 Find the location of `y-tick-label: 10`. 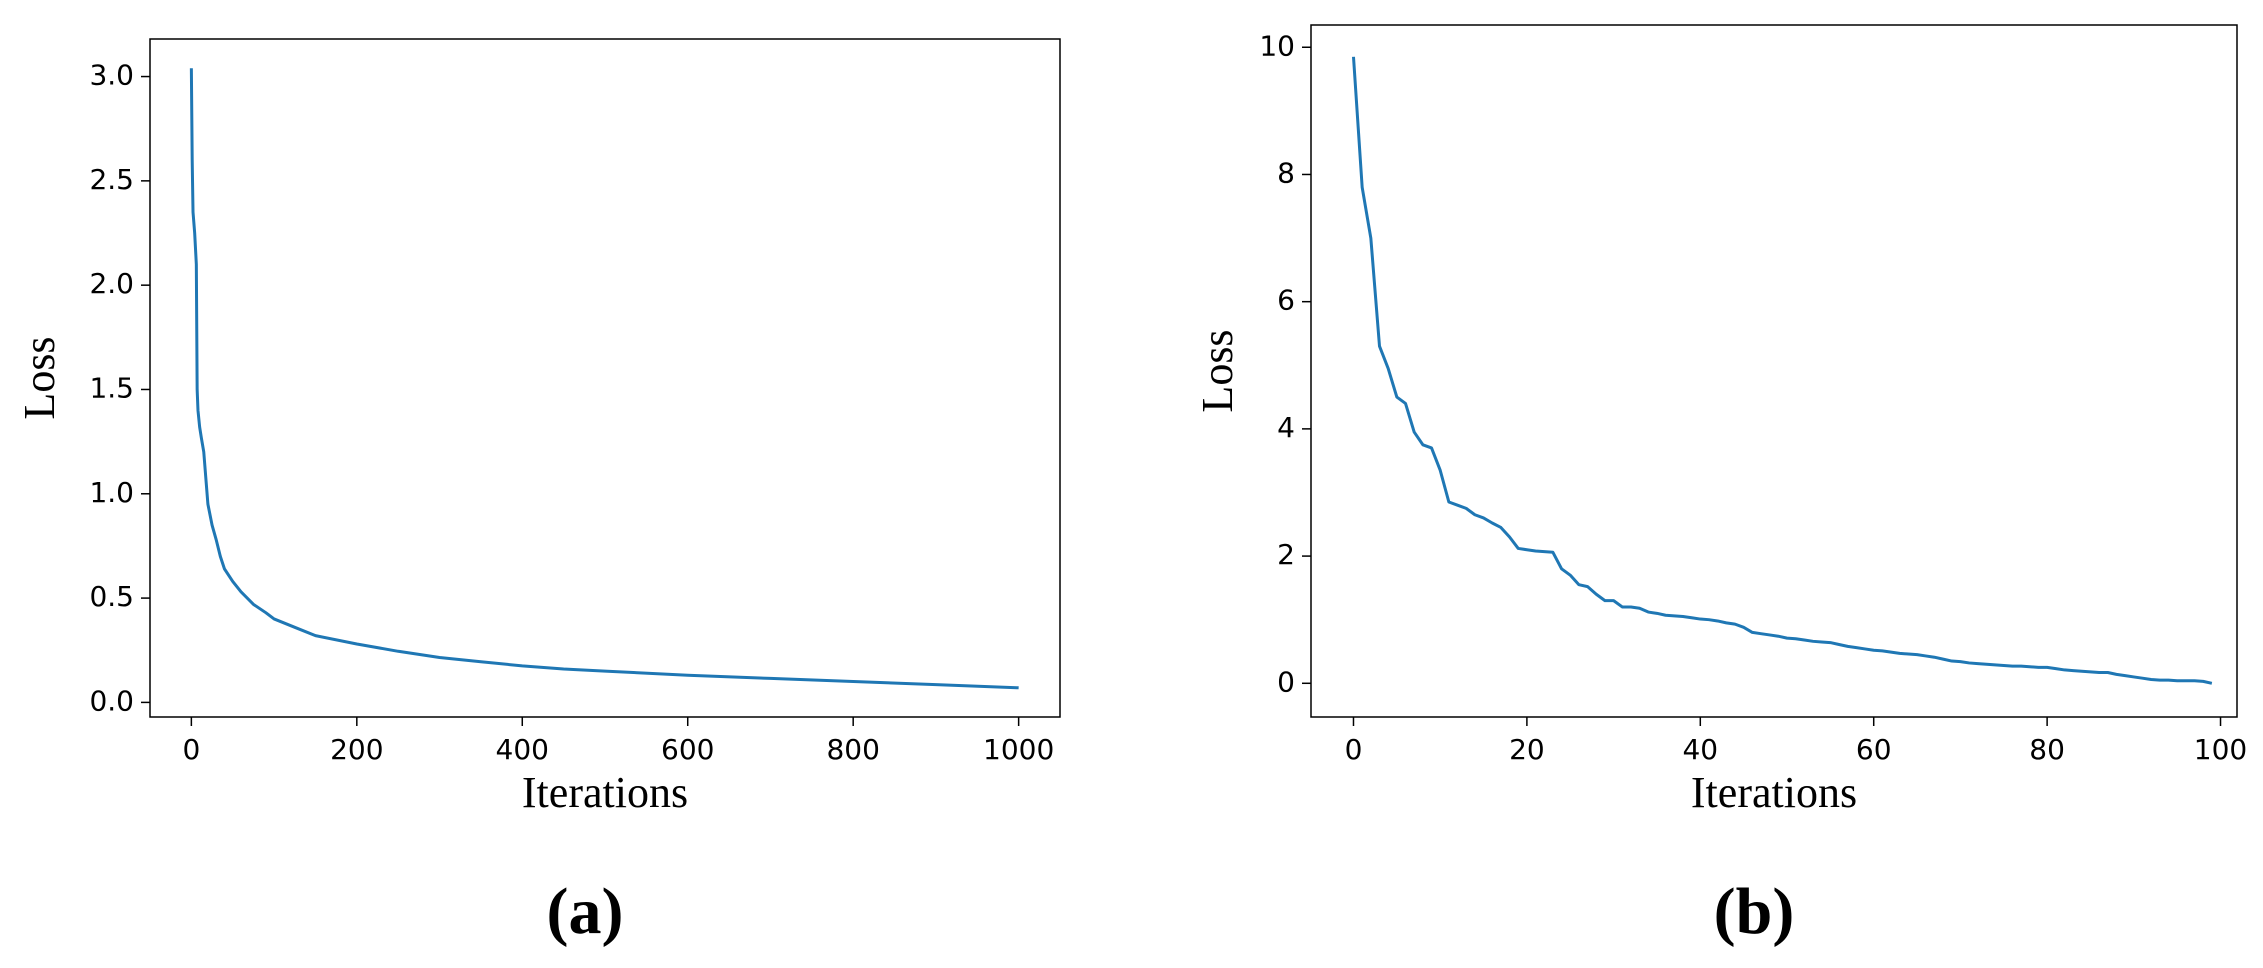

y-tick-label: 10 is located at coordinates (1277, 45).